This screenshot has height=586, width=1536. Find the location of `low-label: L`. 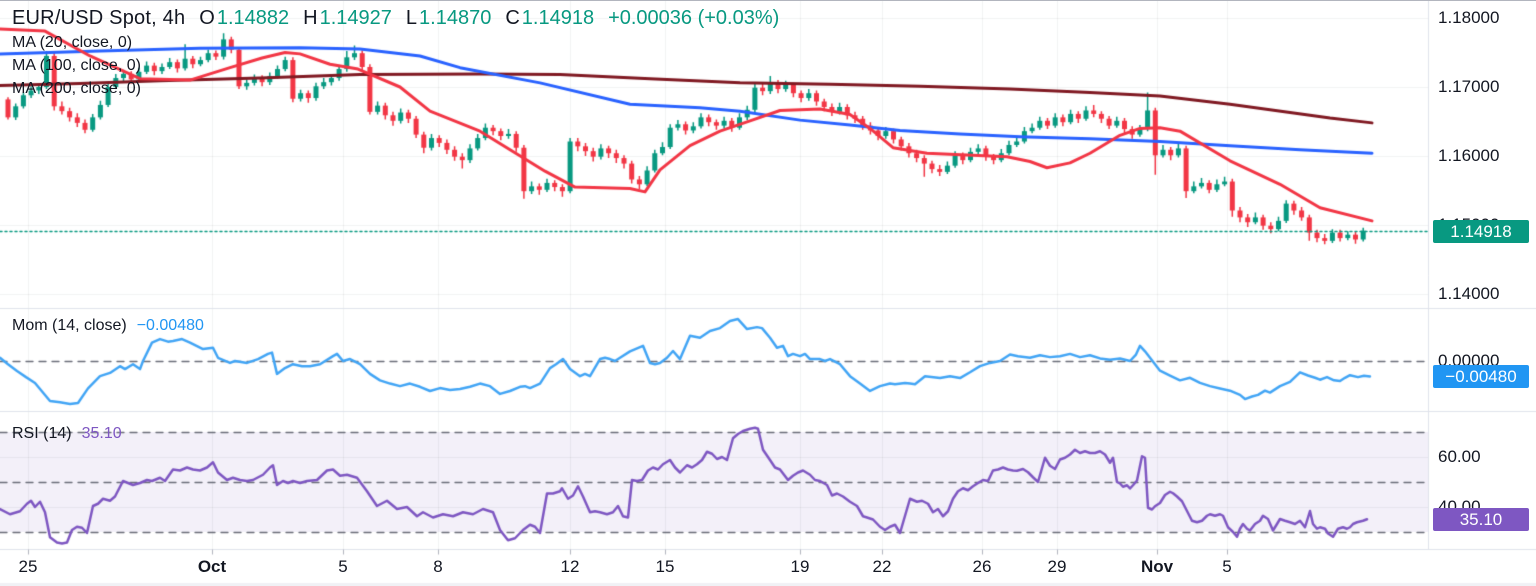

low-label: L is located at coordinates (411, 18).